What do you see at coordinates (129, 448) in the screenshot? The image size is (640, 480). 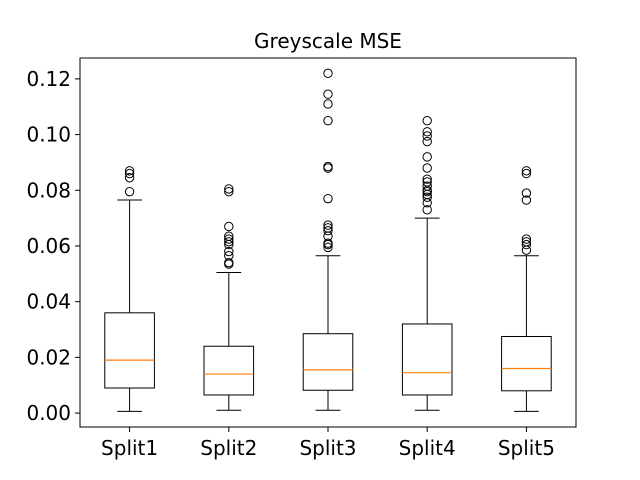 I see `x-tick-label: Split1` at bounding box center [129, 448].